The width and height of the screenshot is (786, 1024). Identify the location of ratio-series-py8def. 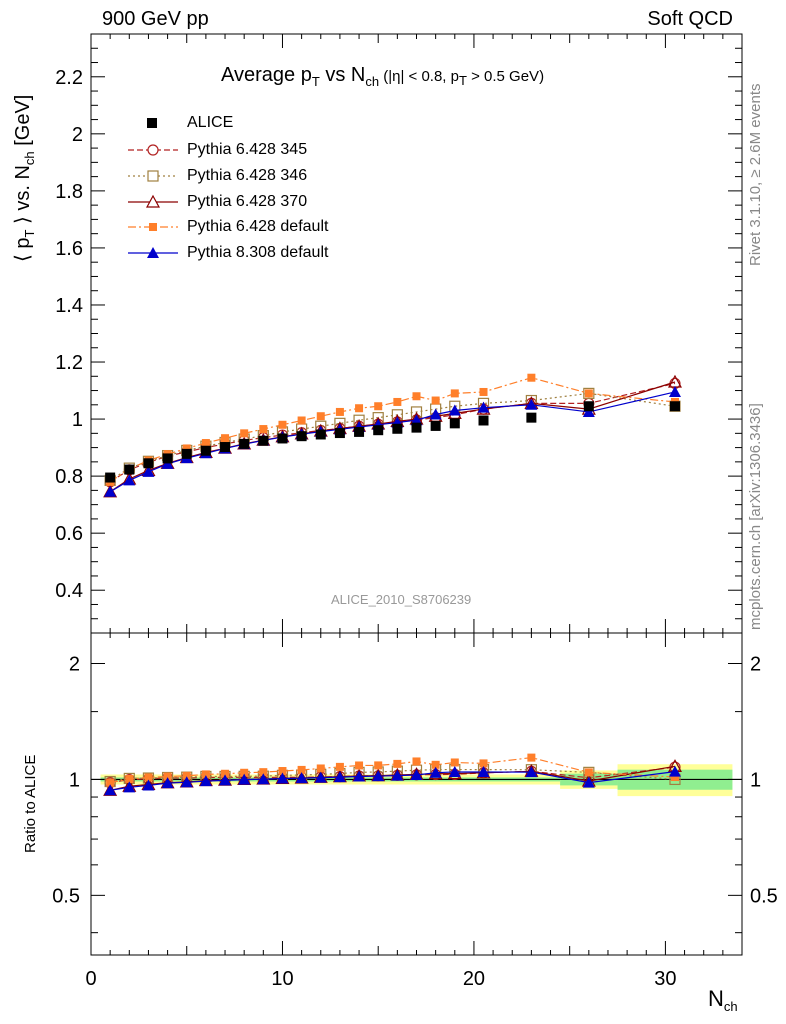
(392, 780).